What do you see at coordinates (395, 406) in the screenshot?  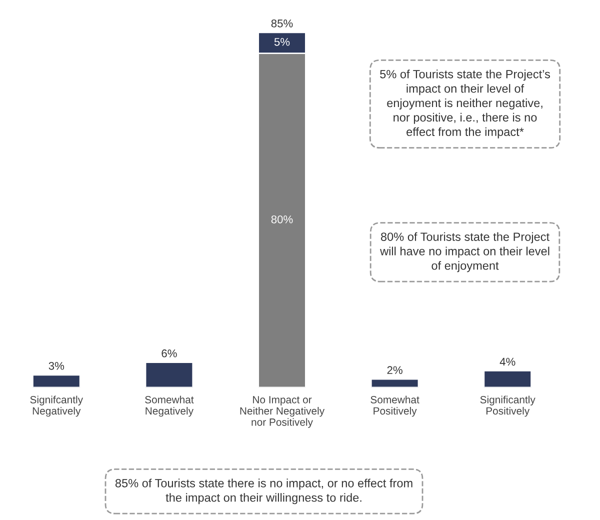 I see `x-tick-label: Somewhat Positively` at bounding box center [395, 406].